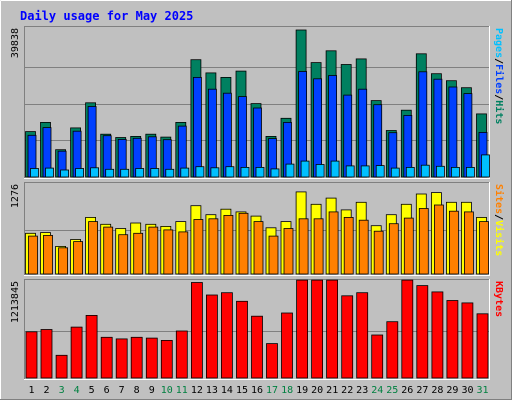 Image resolution: width=512 pixels, height=400 pixels. I want to click on x-tick-label: 13, so click(212, 390).